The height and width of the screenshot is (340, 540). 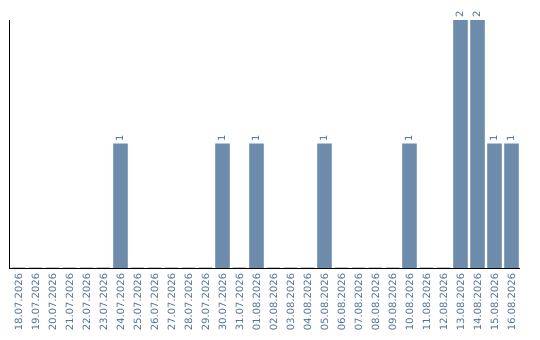 I want to click on x-tick-label: 24.07.2026, so click(x=121, y=301).